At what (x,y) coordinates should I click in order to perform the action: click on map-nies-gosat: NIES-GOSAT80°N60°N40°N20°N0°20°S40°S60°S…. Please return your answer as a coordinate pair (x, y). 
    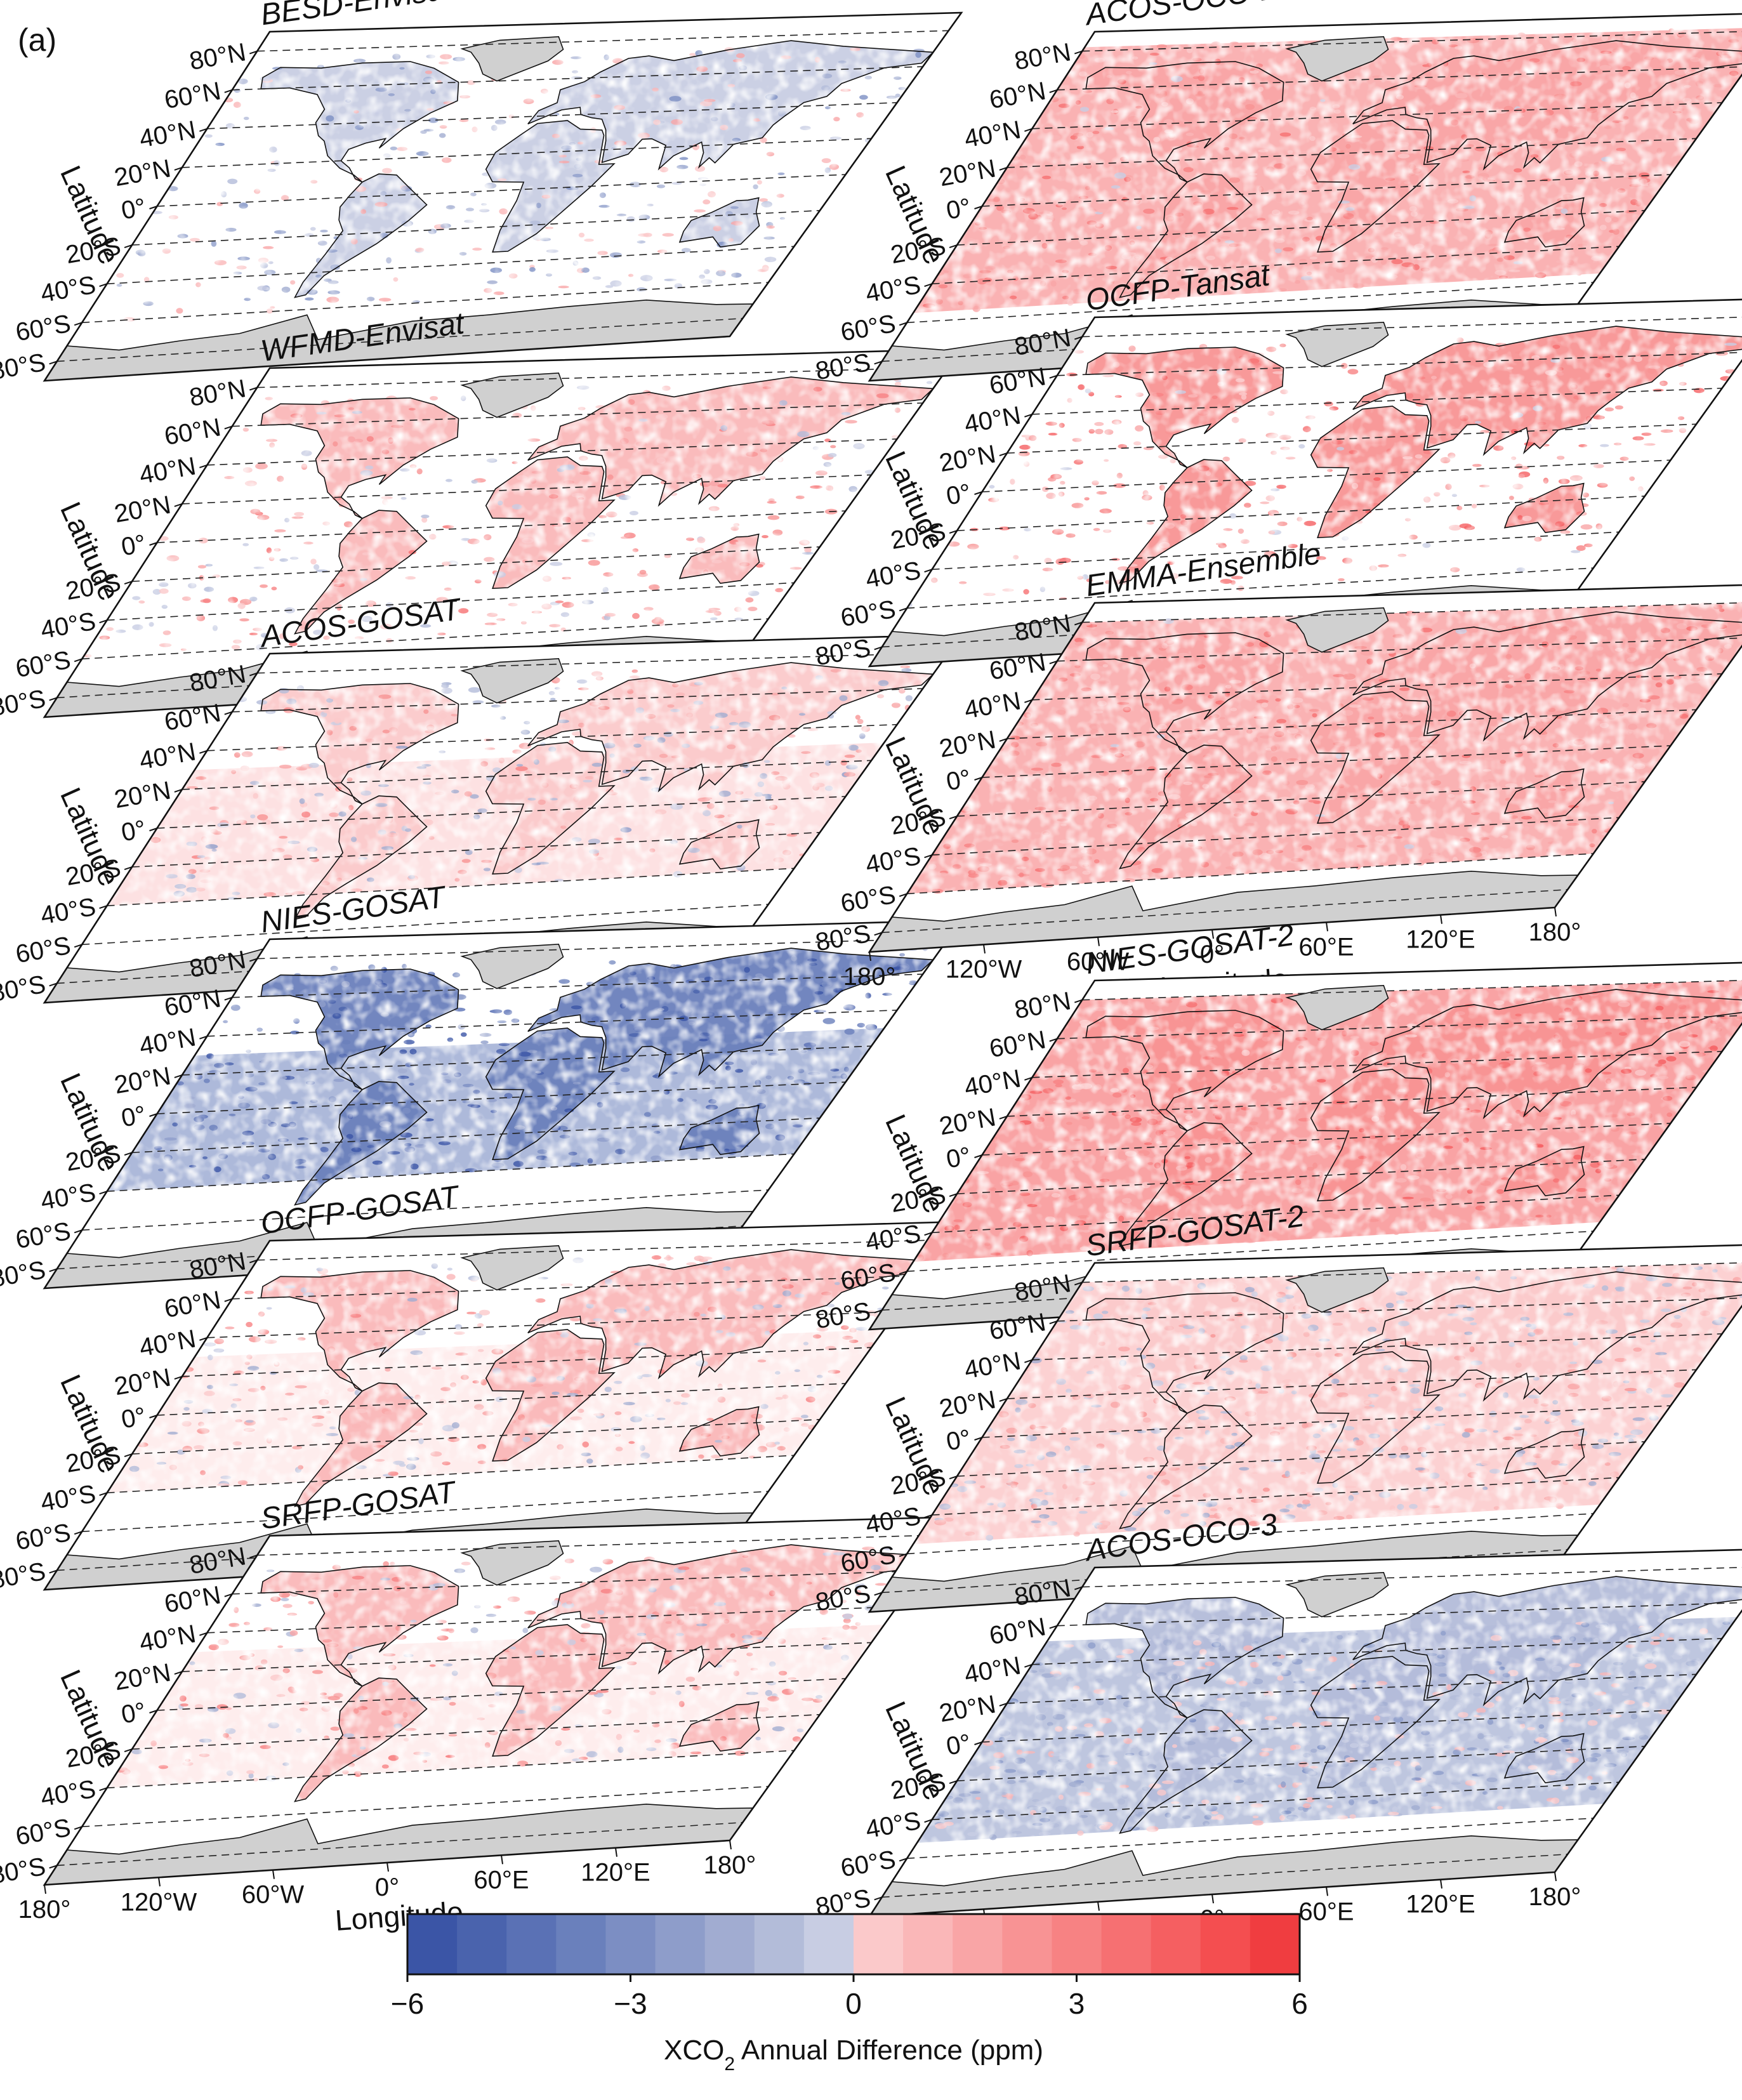
    Looking at the image, I should click on (482, 1086).